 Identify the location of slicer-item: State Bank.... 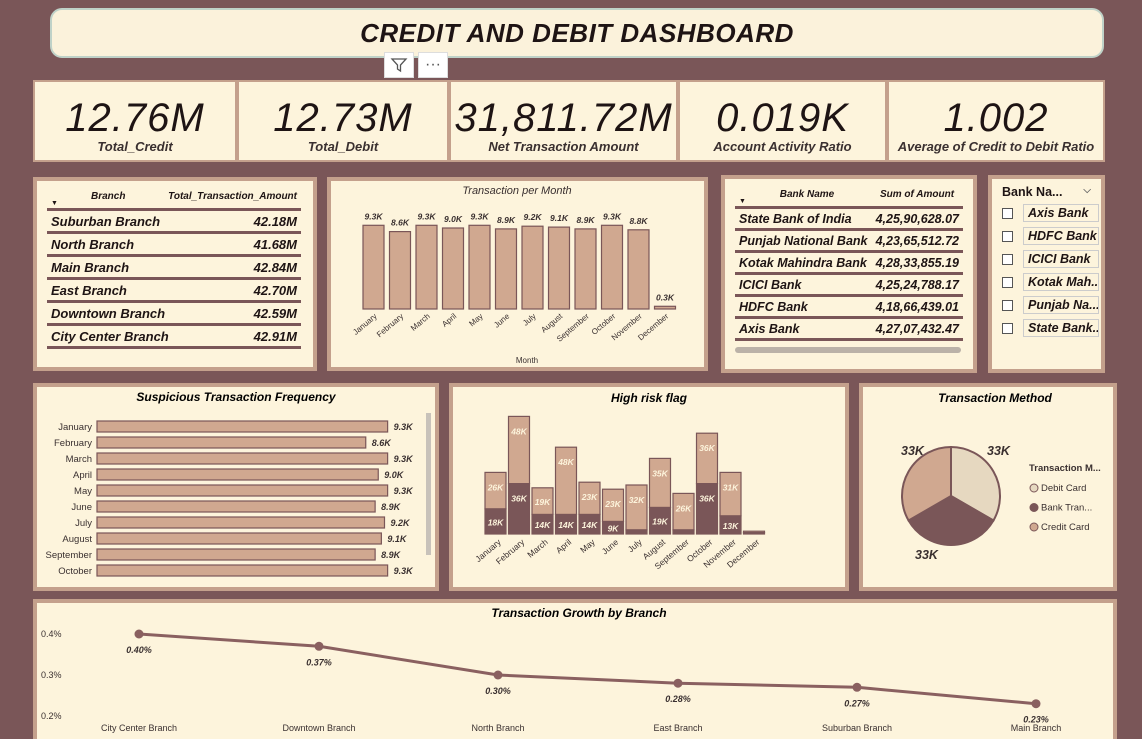
(1051, 328).